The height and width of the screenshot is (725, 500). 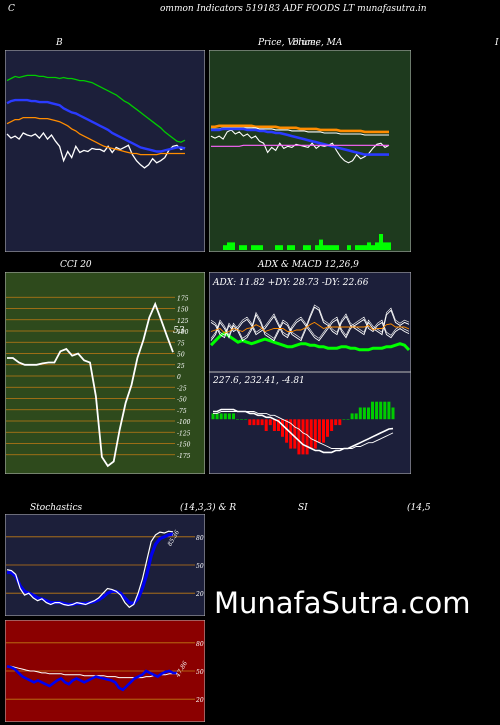 I want to click on adx-orange-line, so click(x=310, y=327).